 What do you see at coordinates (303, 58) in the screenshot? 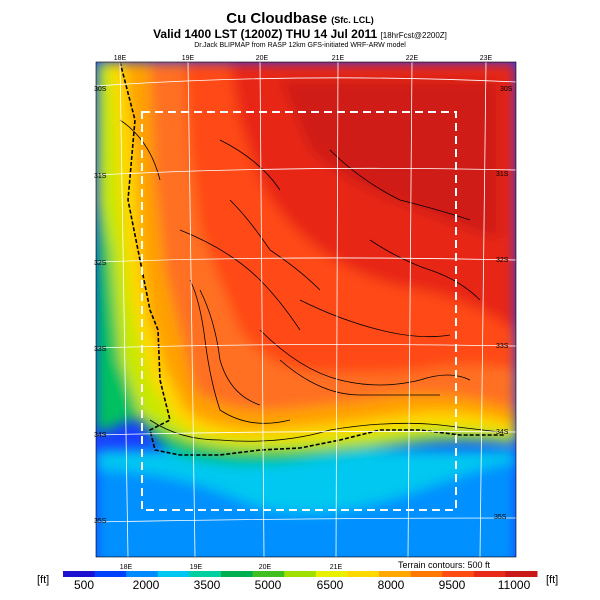
I see `lon-labels-top: 18E 19E 20E 21E 22E 23E` at bounding box center [303, 58].